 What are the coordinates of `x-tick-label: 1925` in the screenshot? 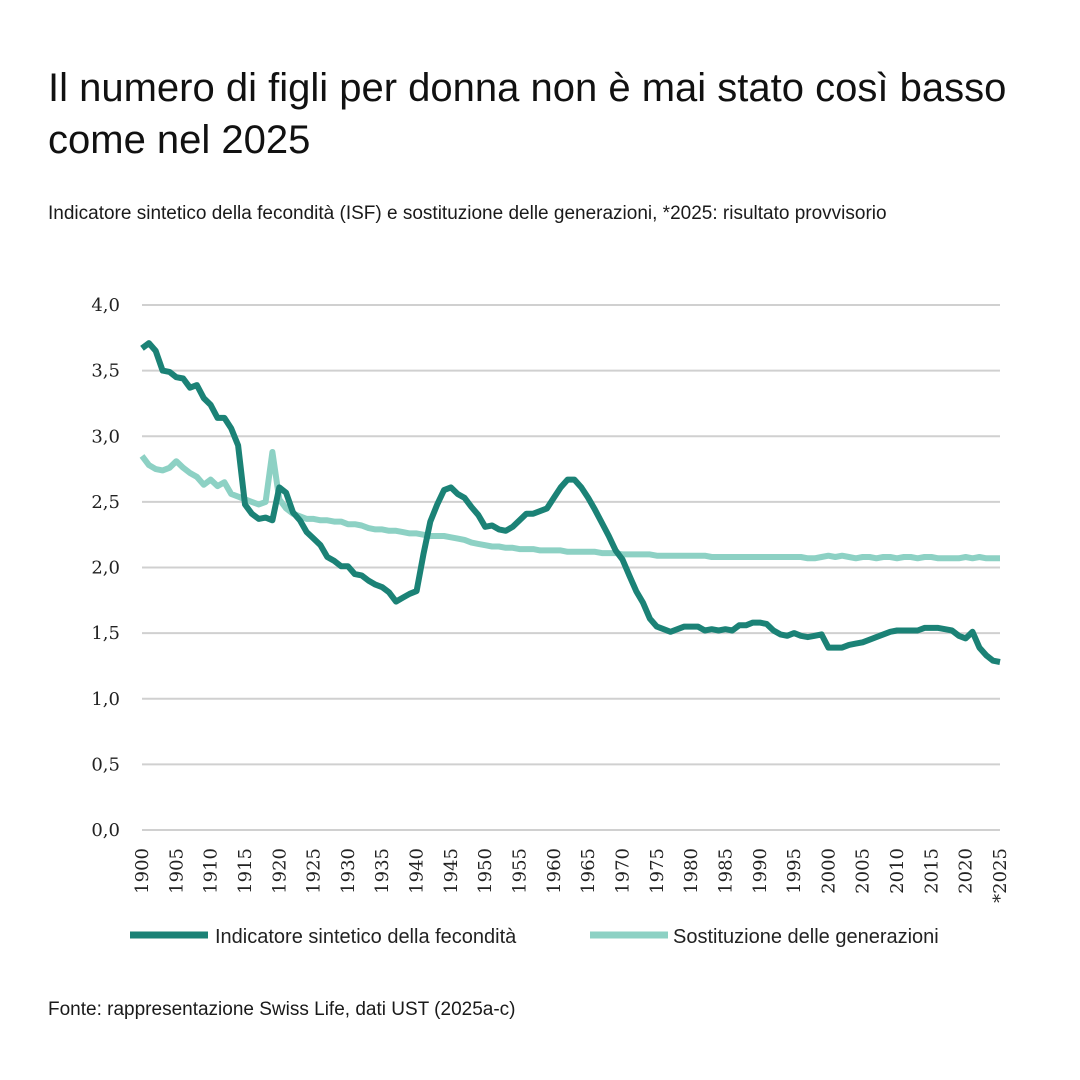 It's located at (314, 871).